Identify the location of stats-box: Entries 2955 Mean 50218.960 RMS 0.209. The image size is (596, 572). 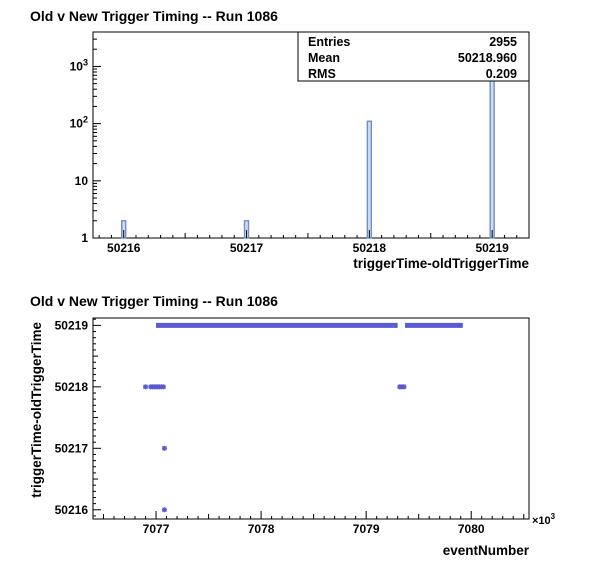
(413, 56).